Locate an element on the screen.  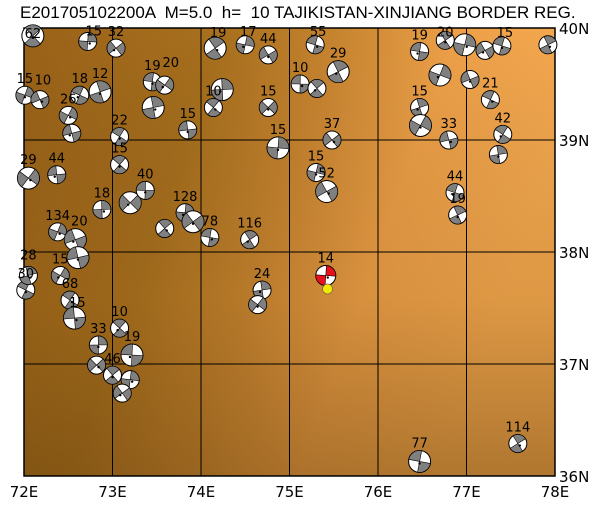
depth-label: 22 is located at coordinates (119, 121).